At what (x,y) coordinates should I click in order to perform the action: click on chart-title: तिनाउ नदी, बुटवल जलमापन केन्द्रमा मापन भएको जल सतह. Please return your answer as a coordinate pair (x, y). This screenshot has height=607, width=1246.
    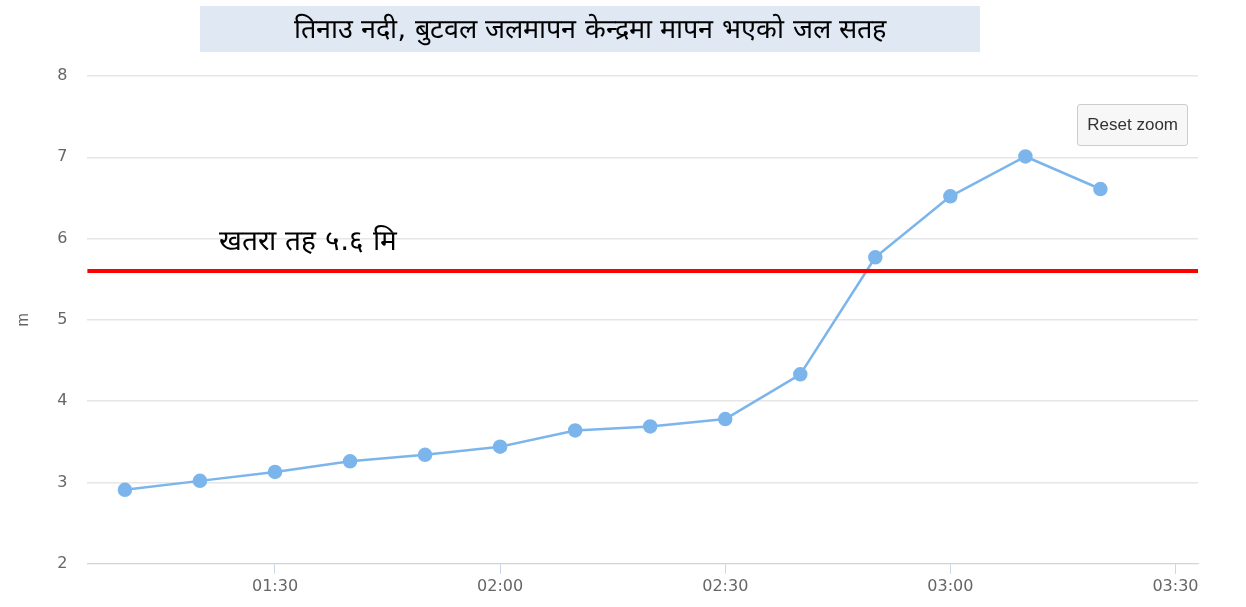
    Looking at the image, I should click on (590, 29).